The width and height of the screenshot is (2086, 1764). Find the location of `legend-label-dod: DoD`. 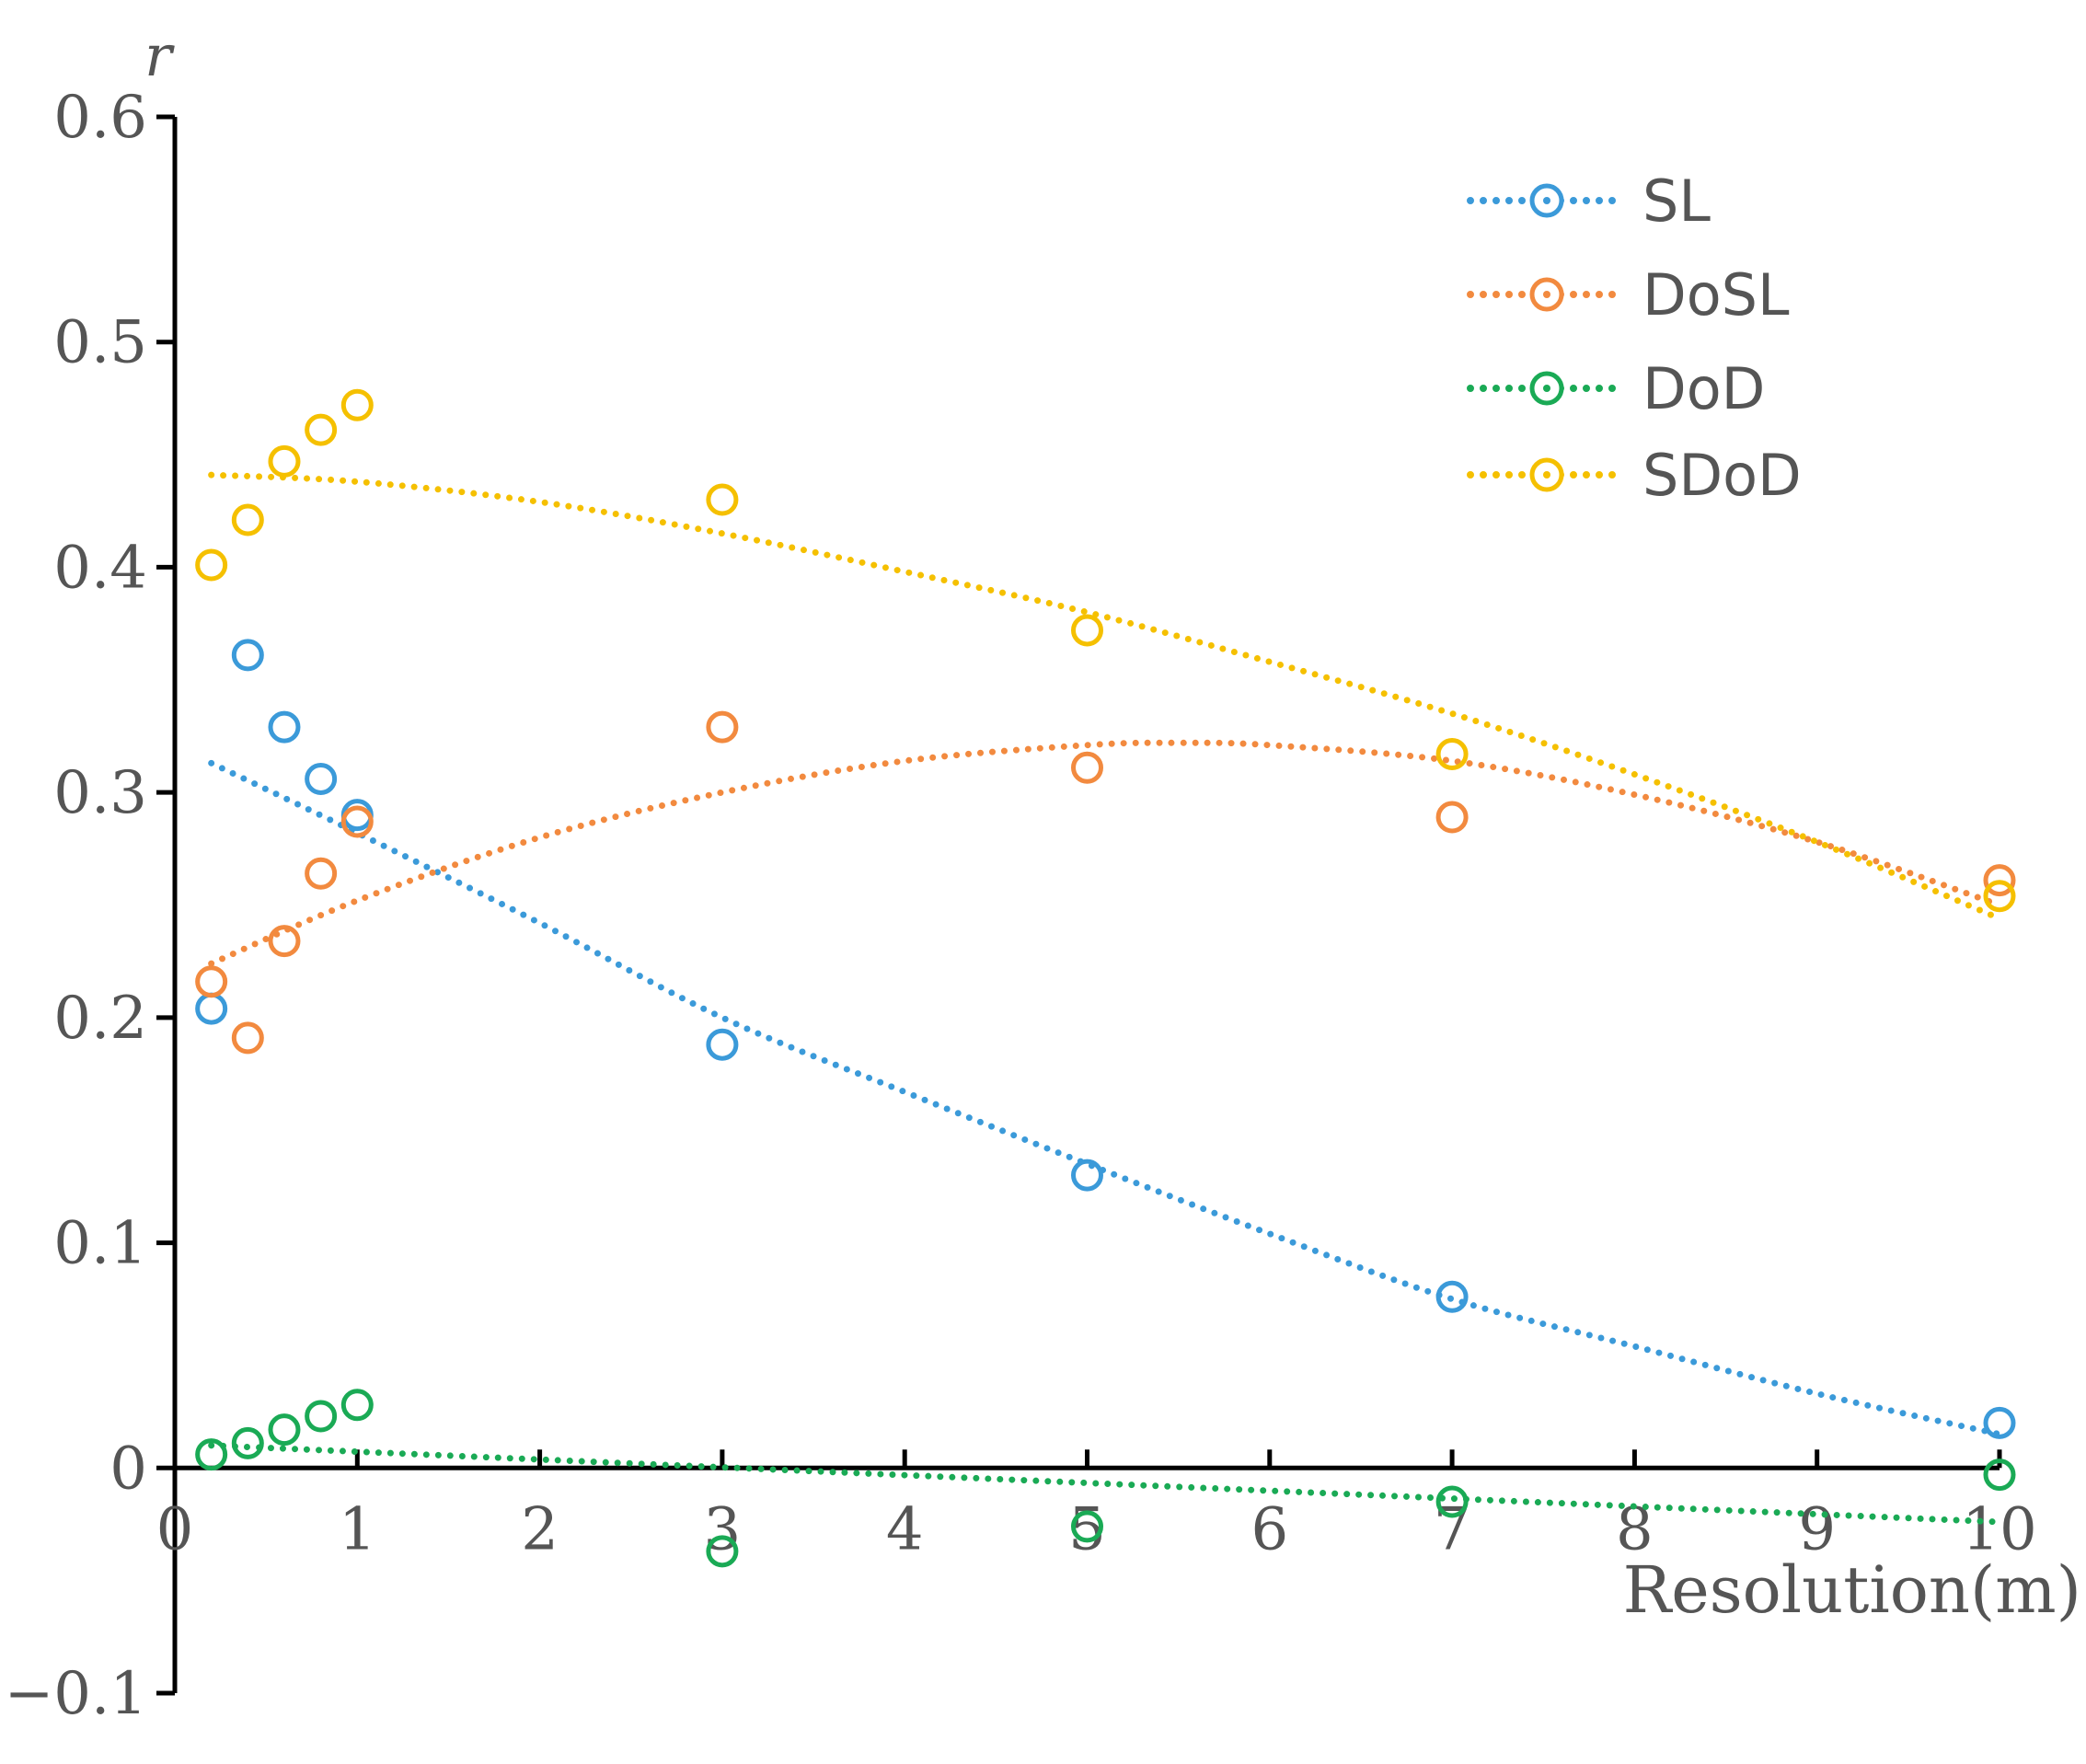

legend-label-dod: DoD is located at coordinates (1704, 388).